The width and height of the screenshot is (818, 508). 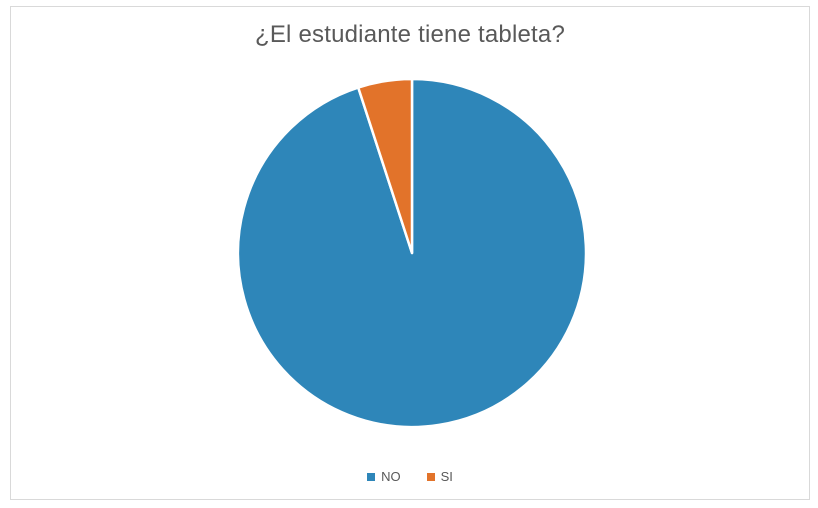 I want to click on legend-item-si: SI, so click(x=439, y=476).